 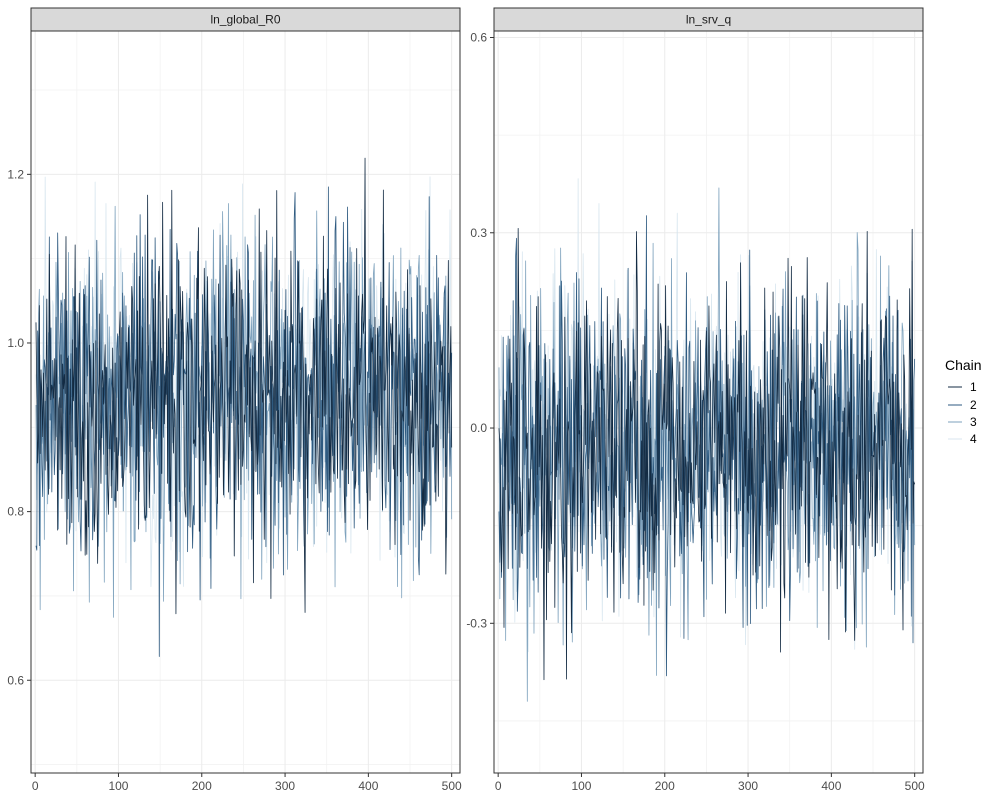 What do you see at coordinates (476, 623) in the screenshot?
I see `y-tick-label: -0.3` at bounding box center [476, 623].